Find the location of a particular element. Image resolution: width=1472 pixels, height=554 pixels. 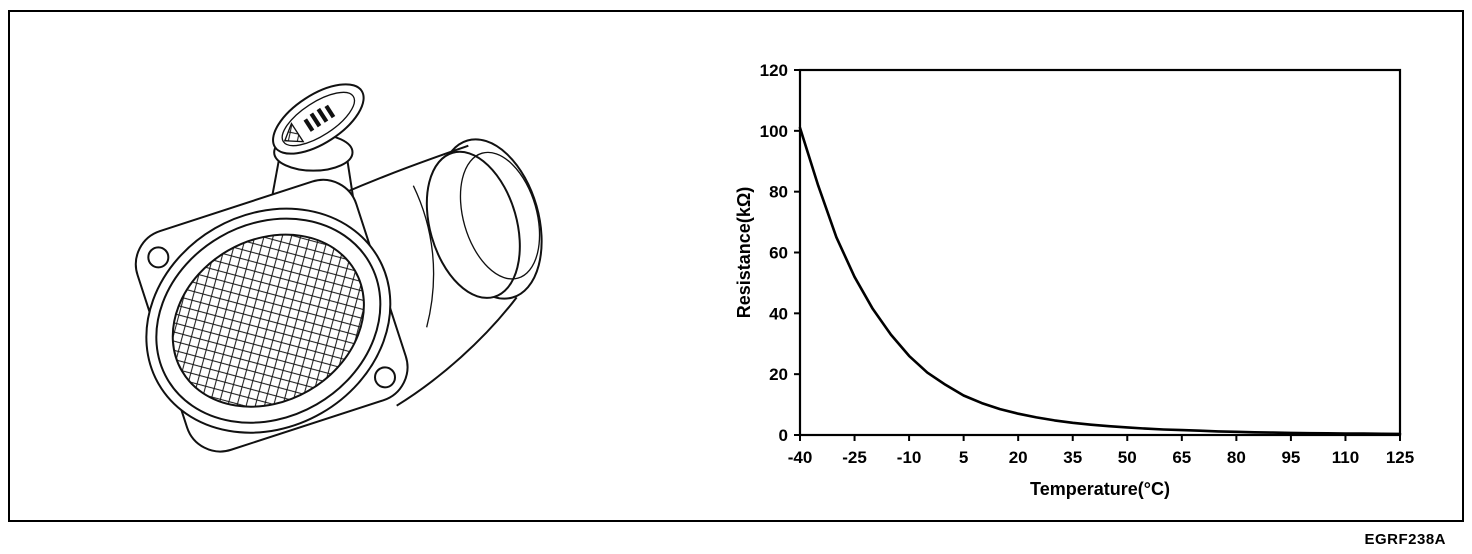

connector-pins is located at coordinates (319, 118).